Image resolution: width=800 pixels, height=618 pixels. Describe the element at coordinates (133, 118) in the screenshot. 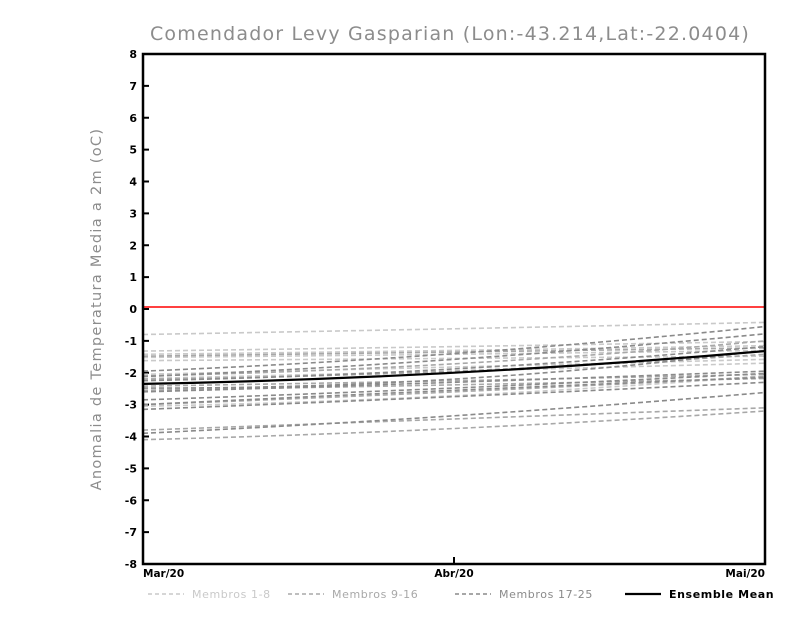

I see `y-tick-label: 6` at that location.